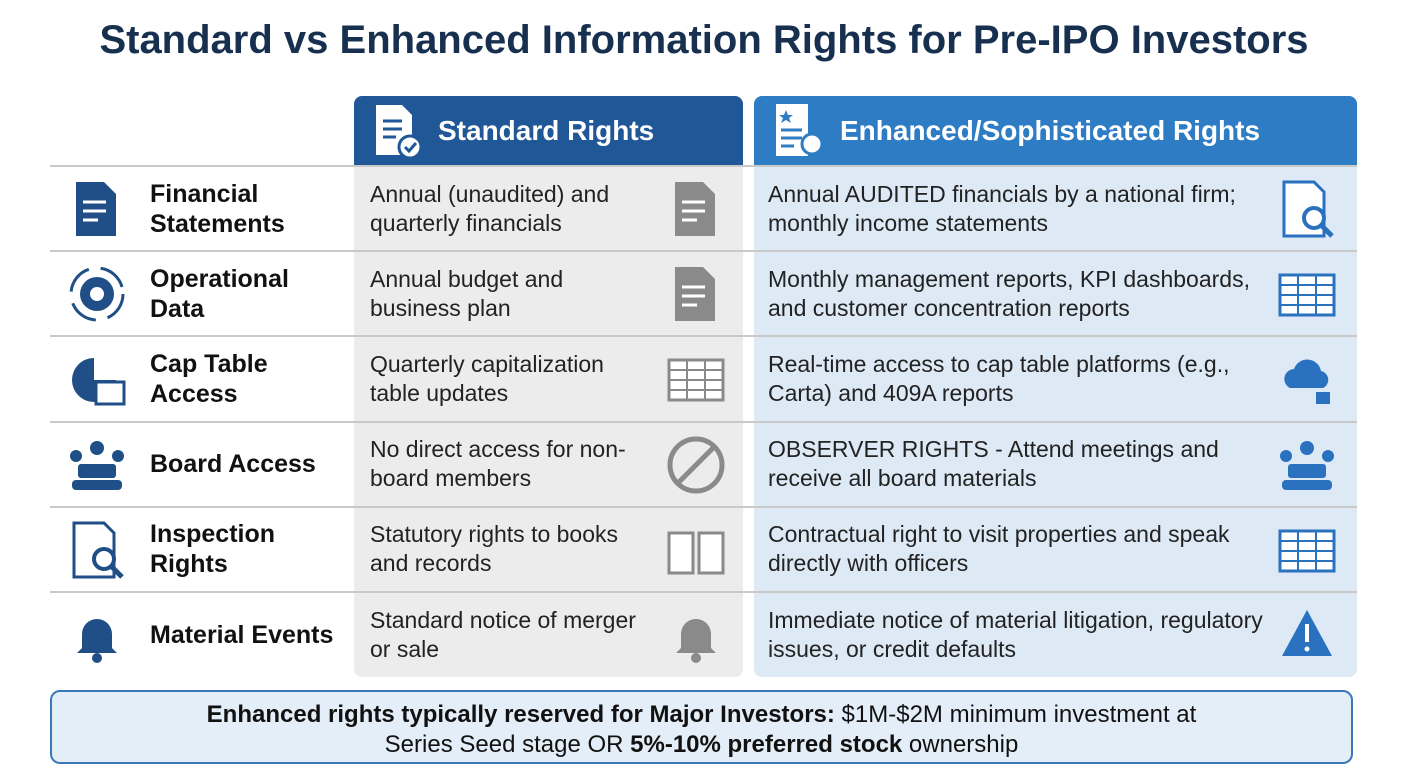  I want to click on header-label: Standard Rights, so click(546, 130).